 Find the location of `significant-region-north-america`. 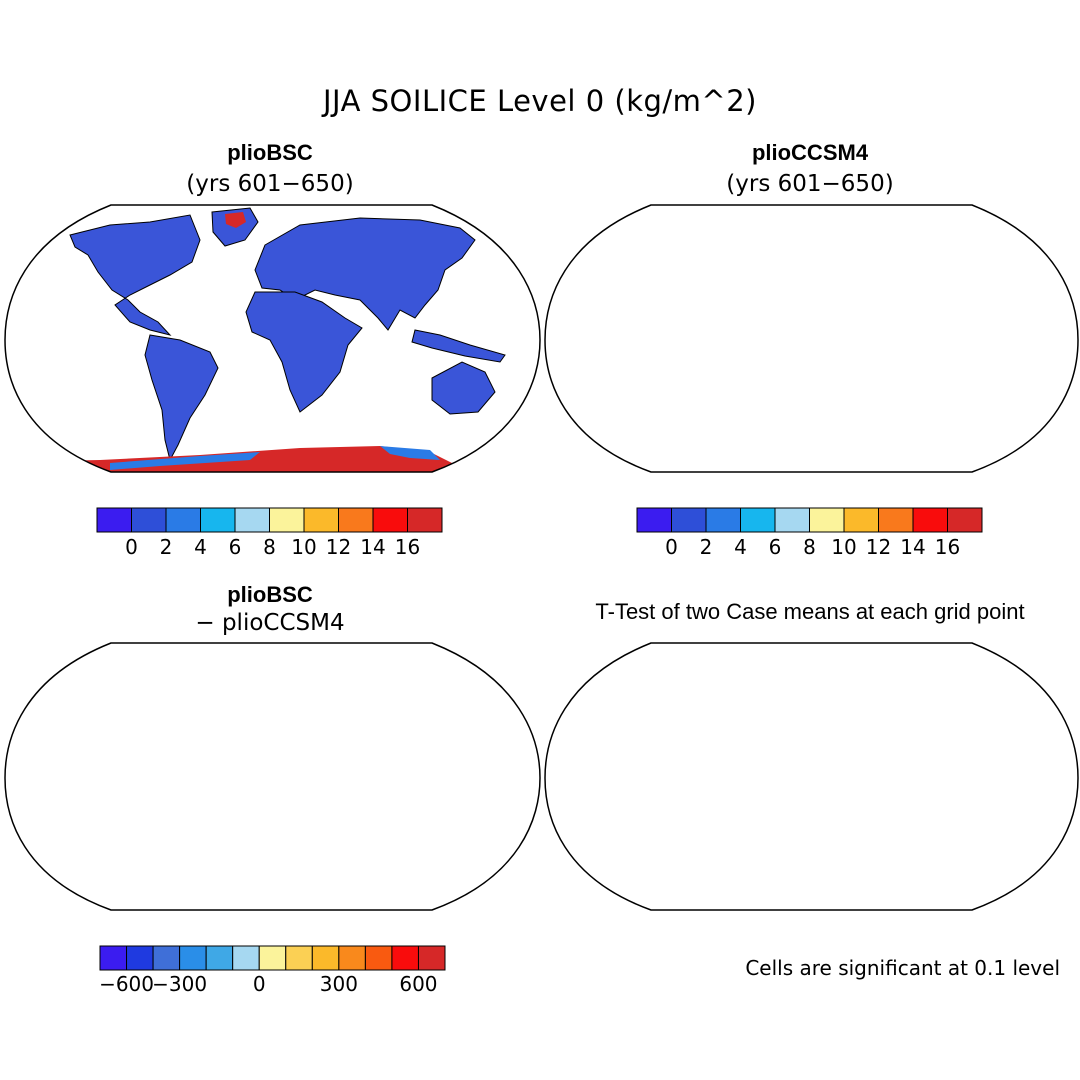

significant-region-north-america is located at coordinates (697, 677).